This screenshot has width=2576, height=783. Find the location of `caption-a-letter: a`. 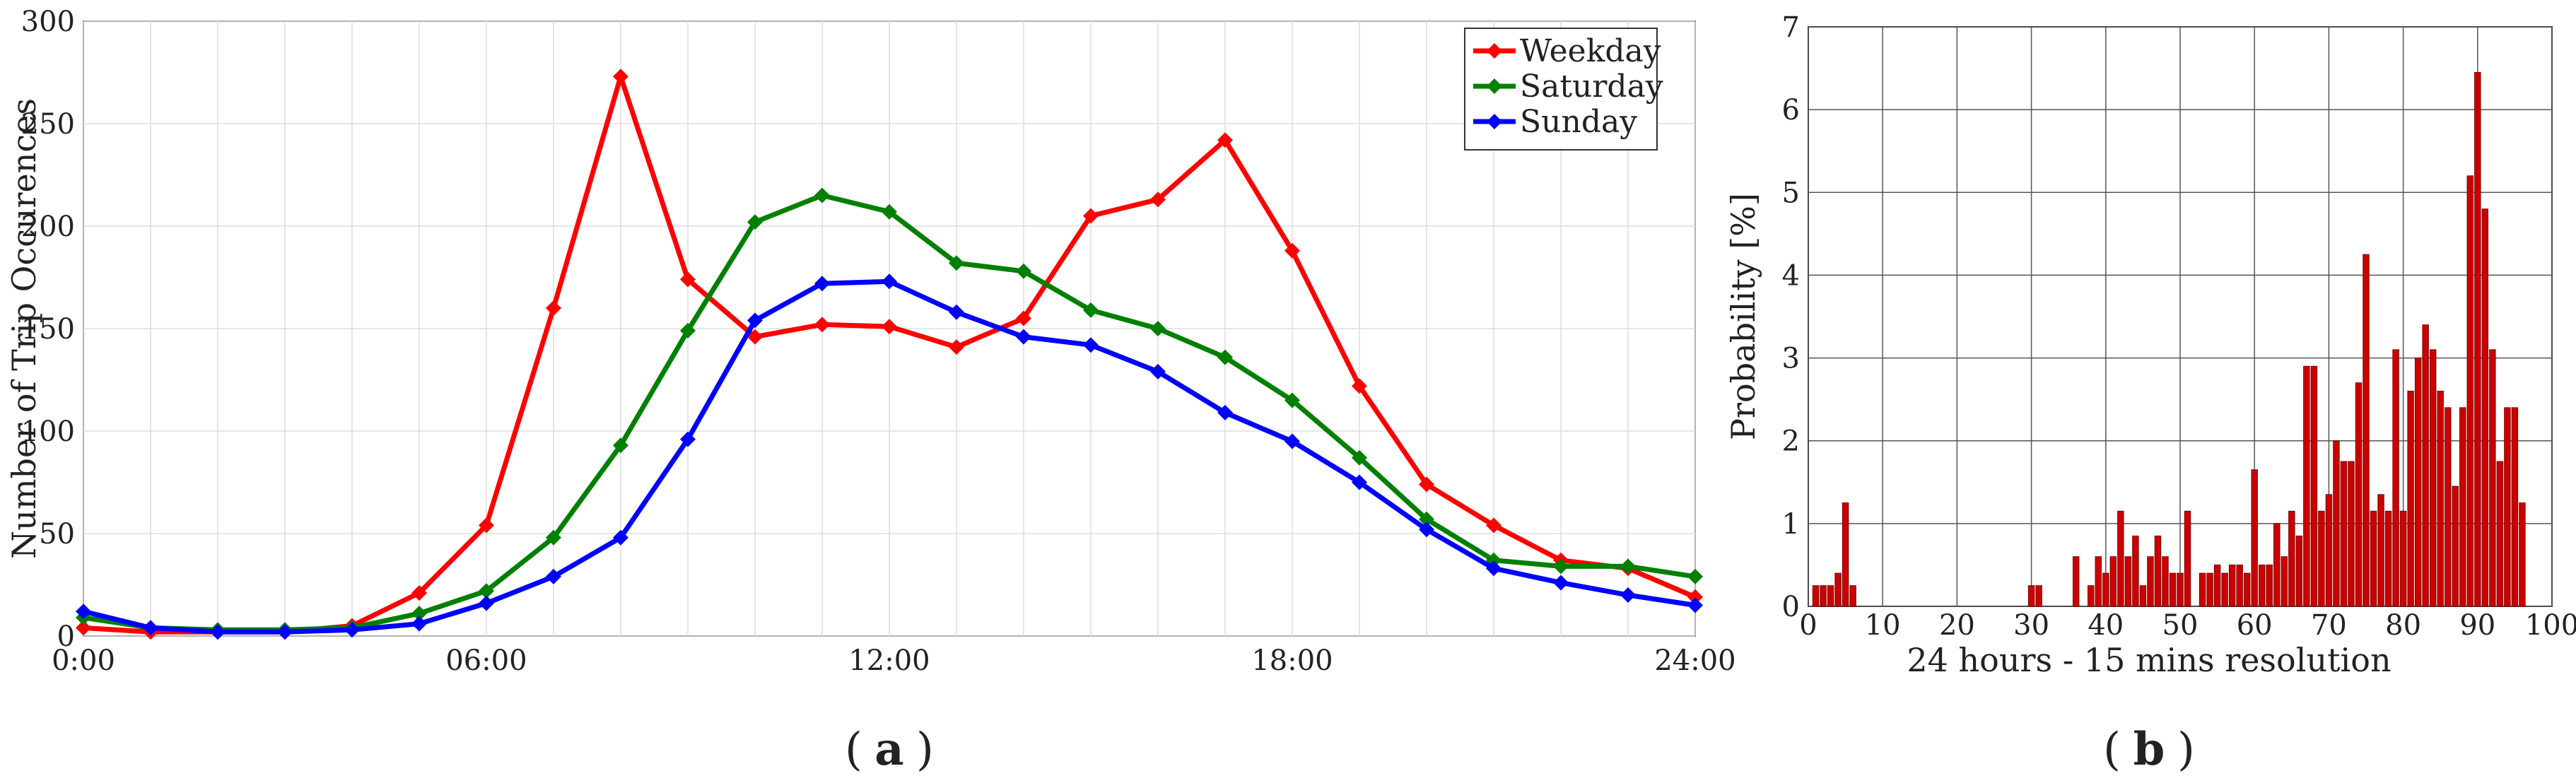

caption-a-letter: a is located at coordinates (889, 750).